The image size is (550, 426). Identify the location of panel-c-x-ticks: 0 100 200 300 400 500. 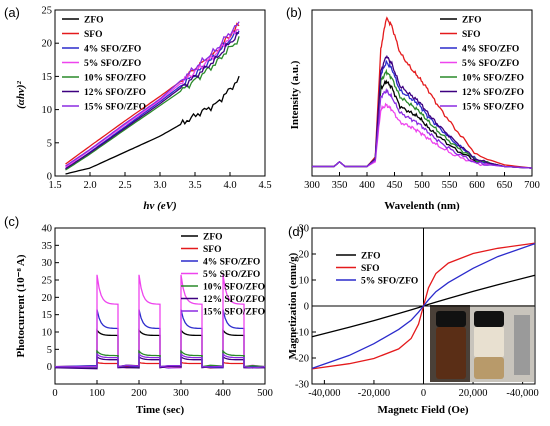
(162, 389).